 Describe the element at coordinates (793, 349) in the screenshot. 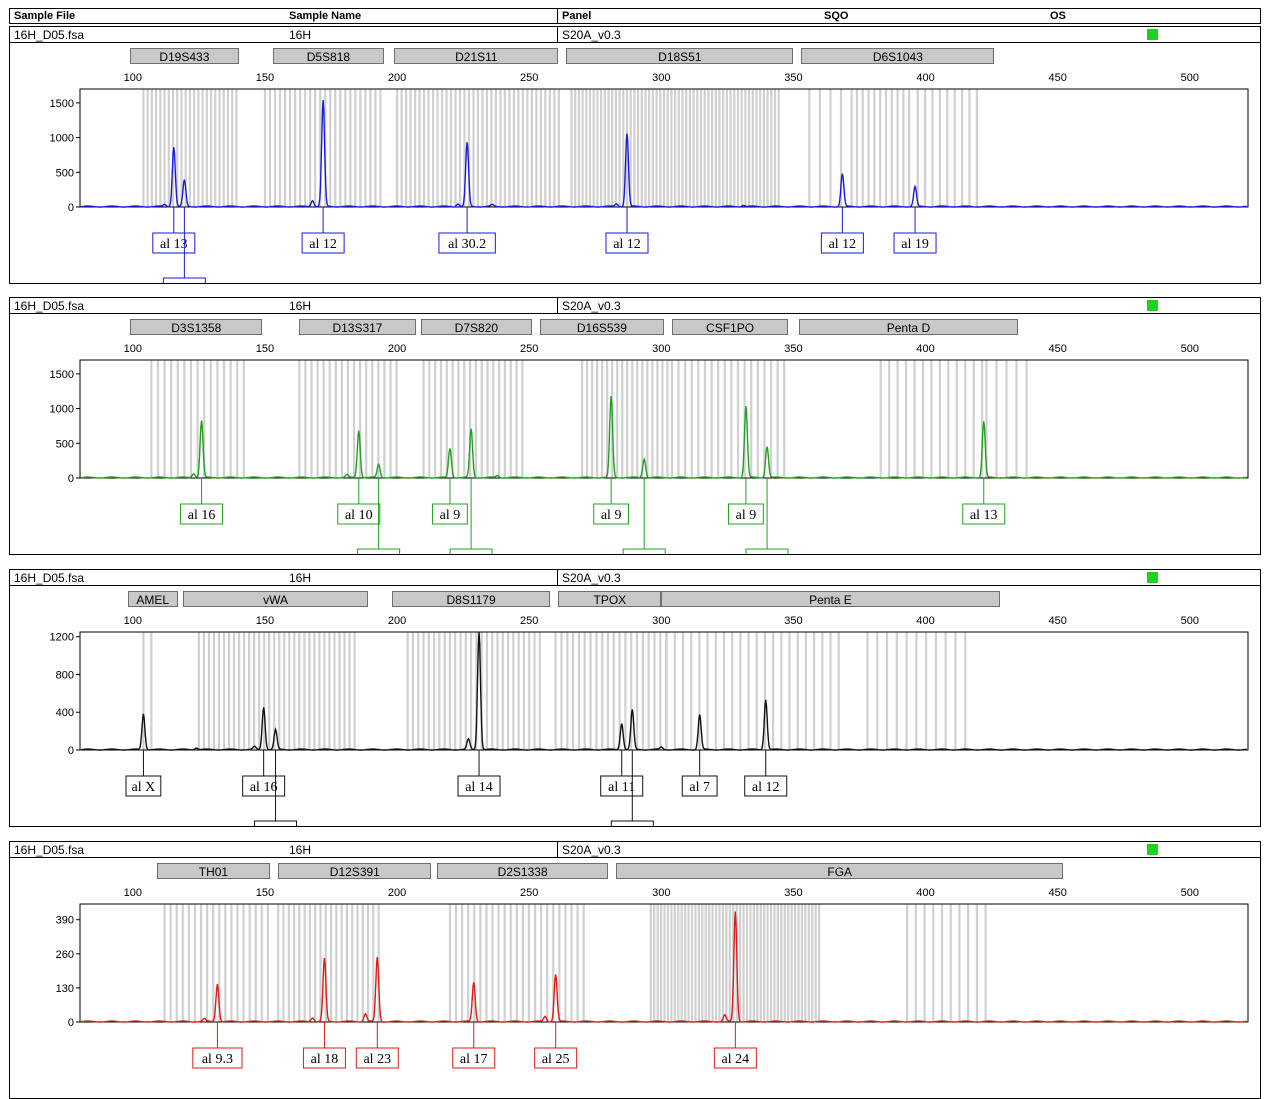

I see `x-tick-label: 350` at that location.